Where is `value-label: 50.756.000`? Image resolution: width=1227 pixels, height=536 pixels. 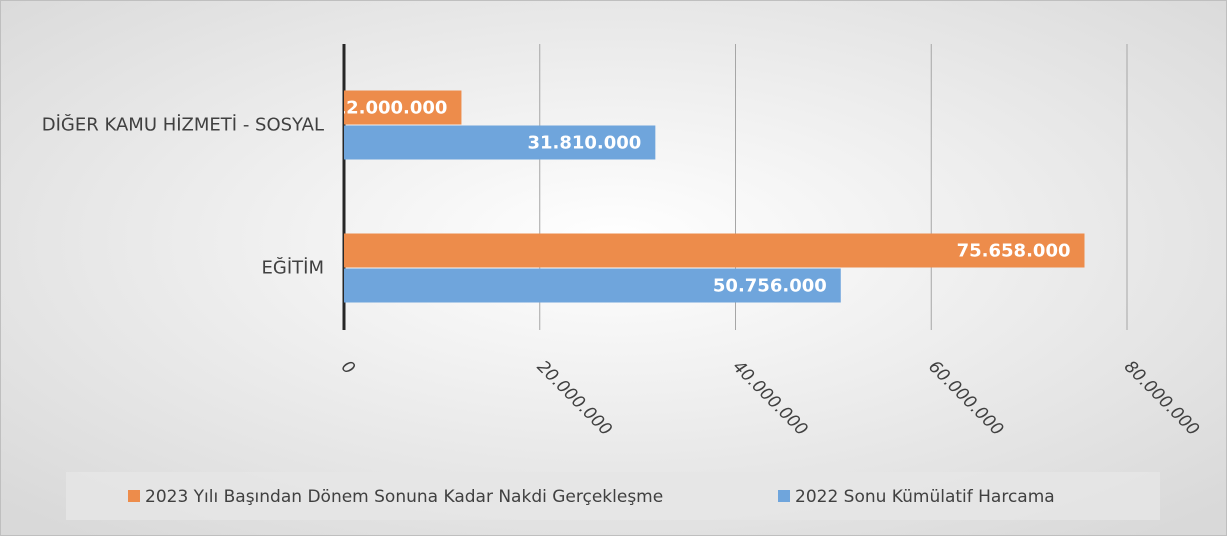
value-label: 50.756.000 is located at coordinates (770, 286).